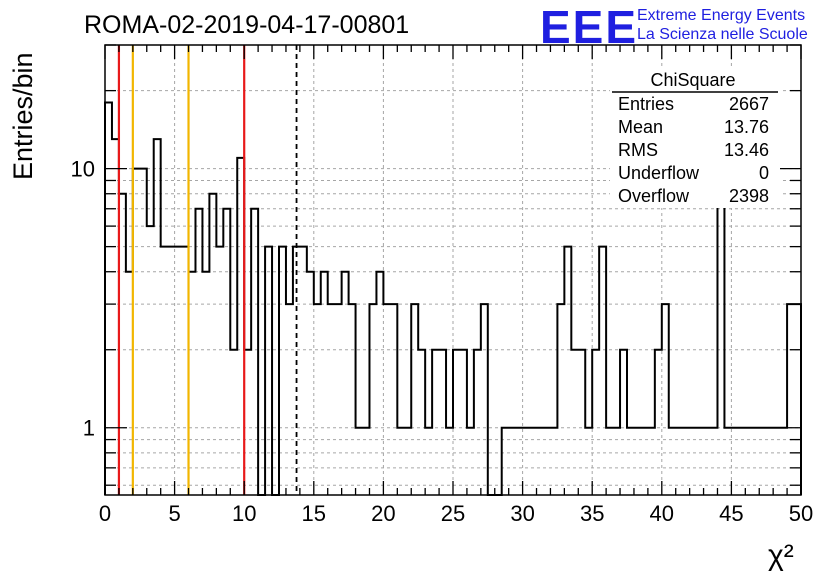  Describe the element at coordinates (722, 34) in the screenshot. I see `eee-logo-line2: La Scienza nelle Scuole` at that location.